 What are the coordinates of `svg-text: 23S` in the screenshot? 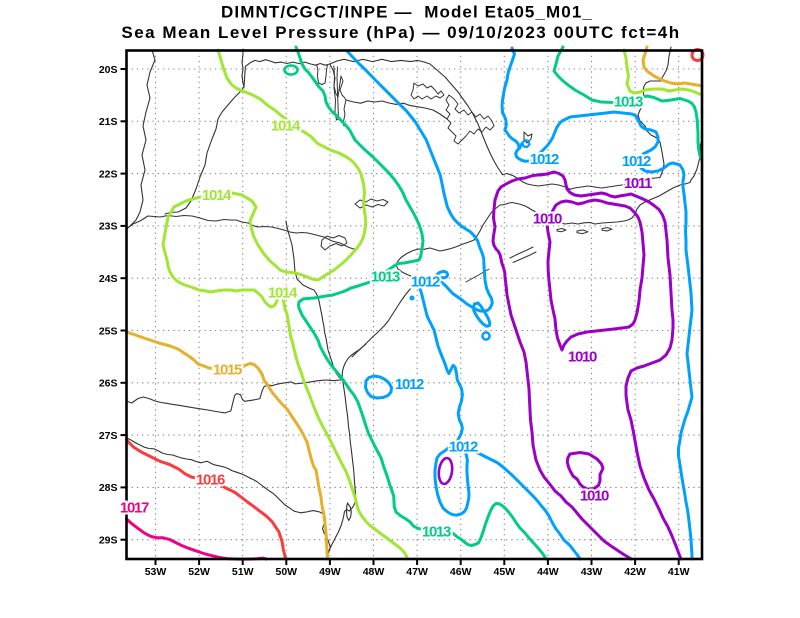 It's located at (108, 227).